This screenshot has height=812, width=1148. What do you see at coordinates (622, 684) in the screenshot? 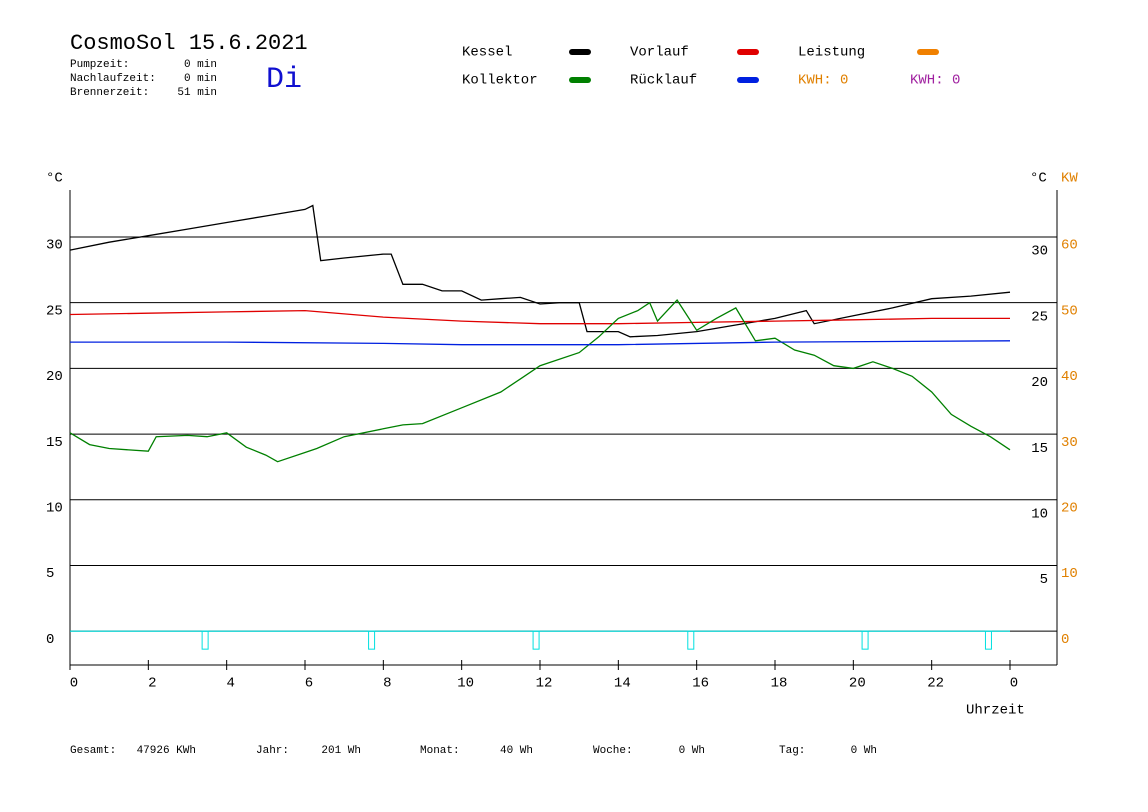
I see `x-tick-label: 14` at bounding box center [622, 684].